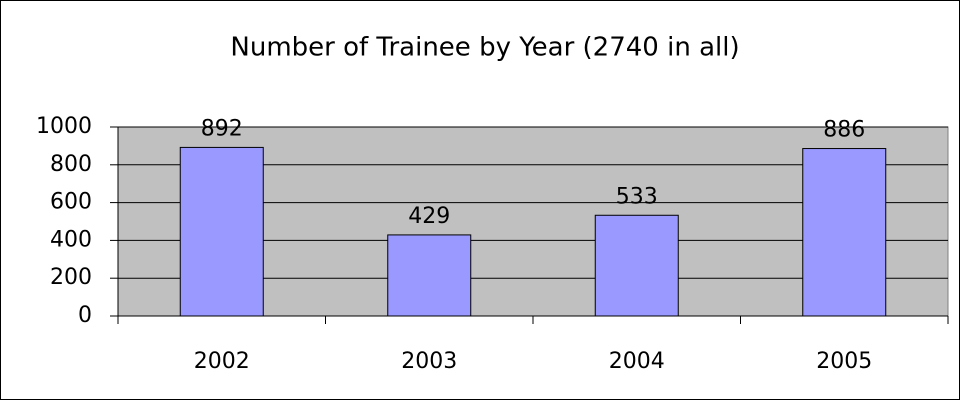  I want to click on y-tick-label: 800, so click(71, 164).